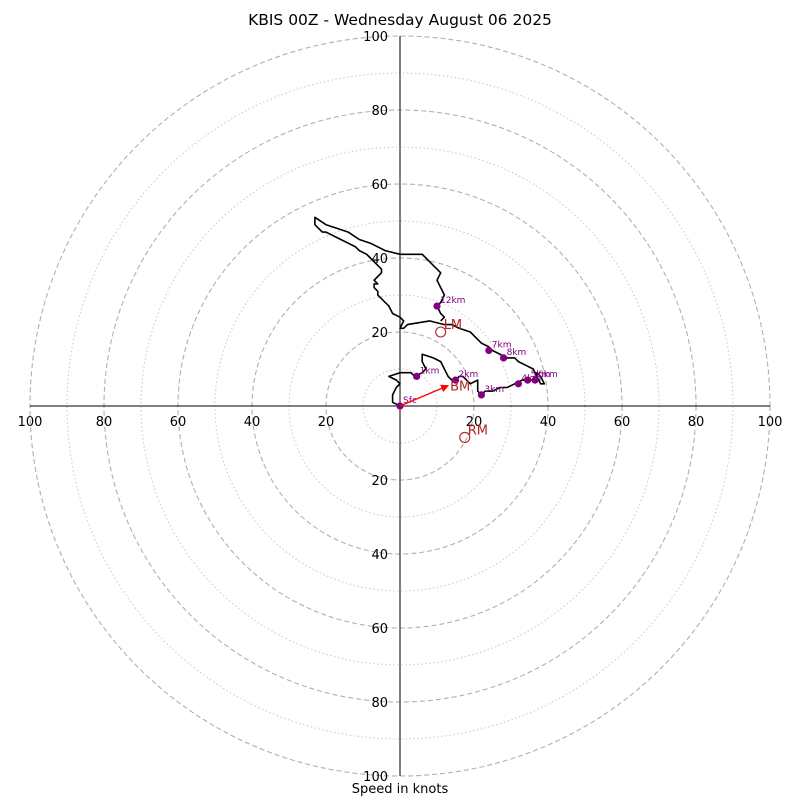 This screenshot has width=800, height=800. Describe the element at coordinates (443, 381) in the screenshot. I see `storm-motion-markers: LM RM BM` at that location.